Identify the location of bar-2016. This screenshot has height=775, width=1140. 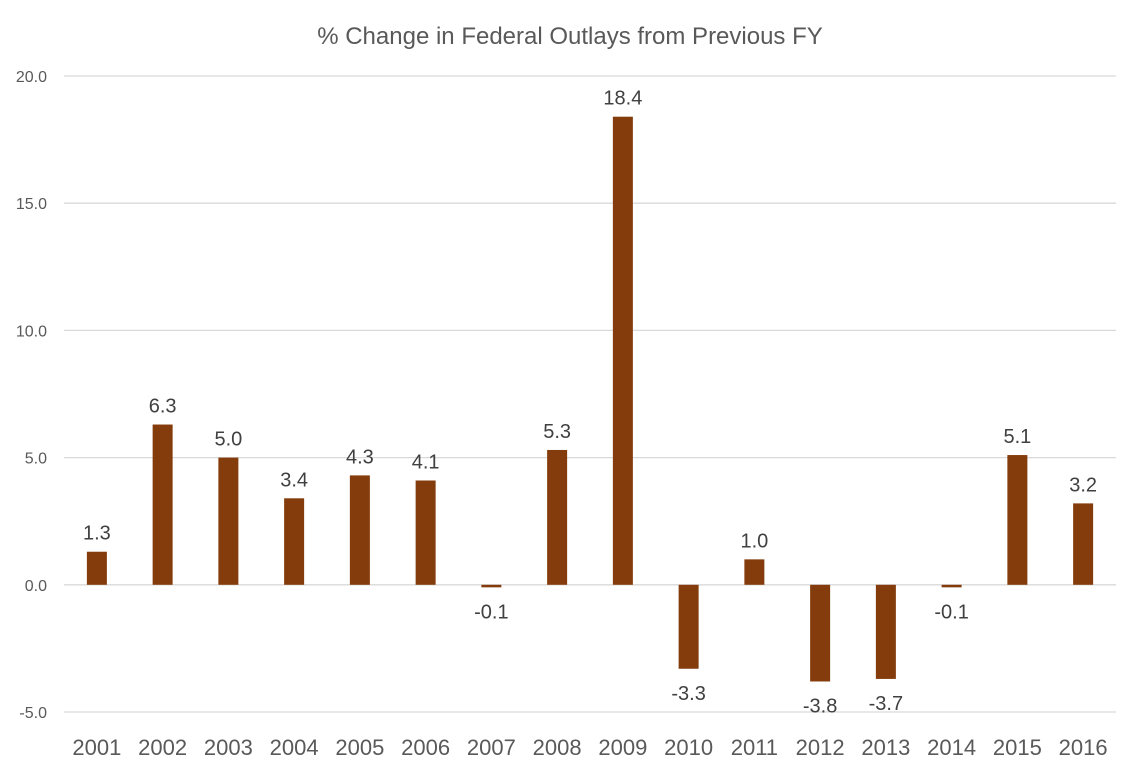
(1083, 544).